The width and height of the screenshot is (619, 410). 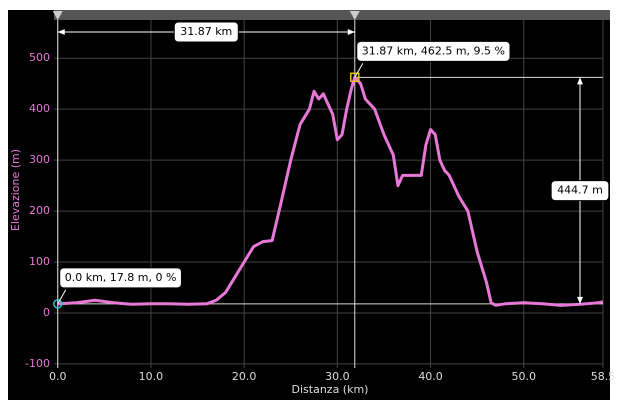 I want to click on x-tick-label: 50.0, so click(x=524, y=376).